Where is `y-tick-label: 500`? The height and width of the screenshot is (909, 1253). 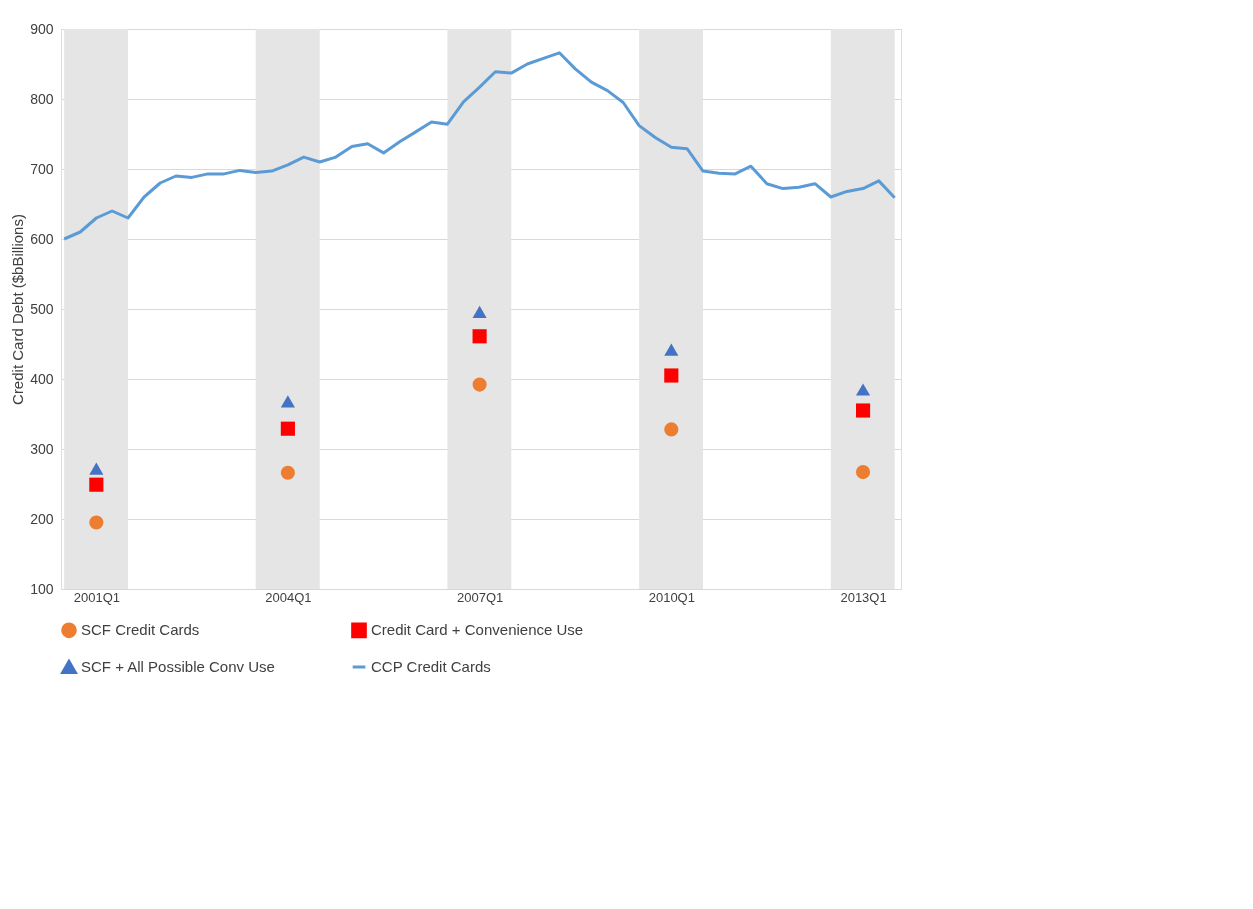 y-tick-label: 500 is located at coordinates (42, 308).